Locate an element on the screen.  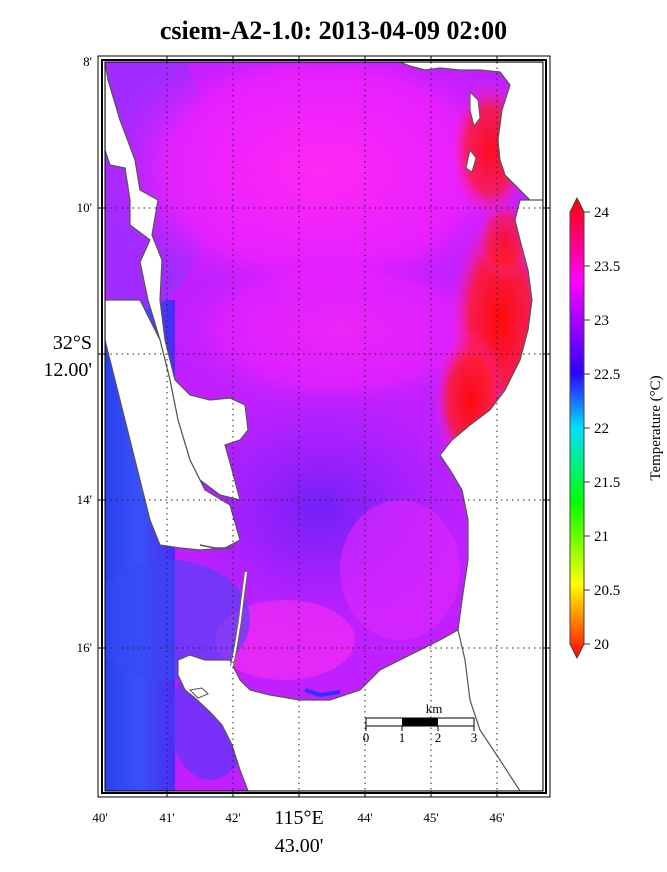
land-west-island is located at coordinates (173, 425).